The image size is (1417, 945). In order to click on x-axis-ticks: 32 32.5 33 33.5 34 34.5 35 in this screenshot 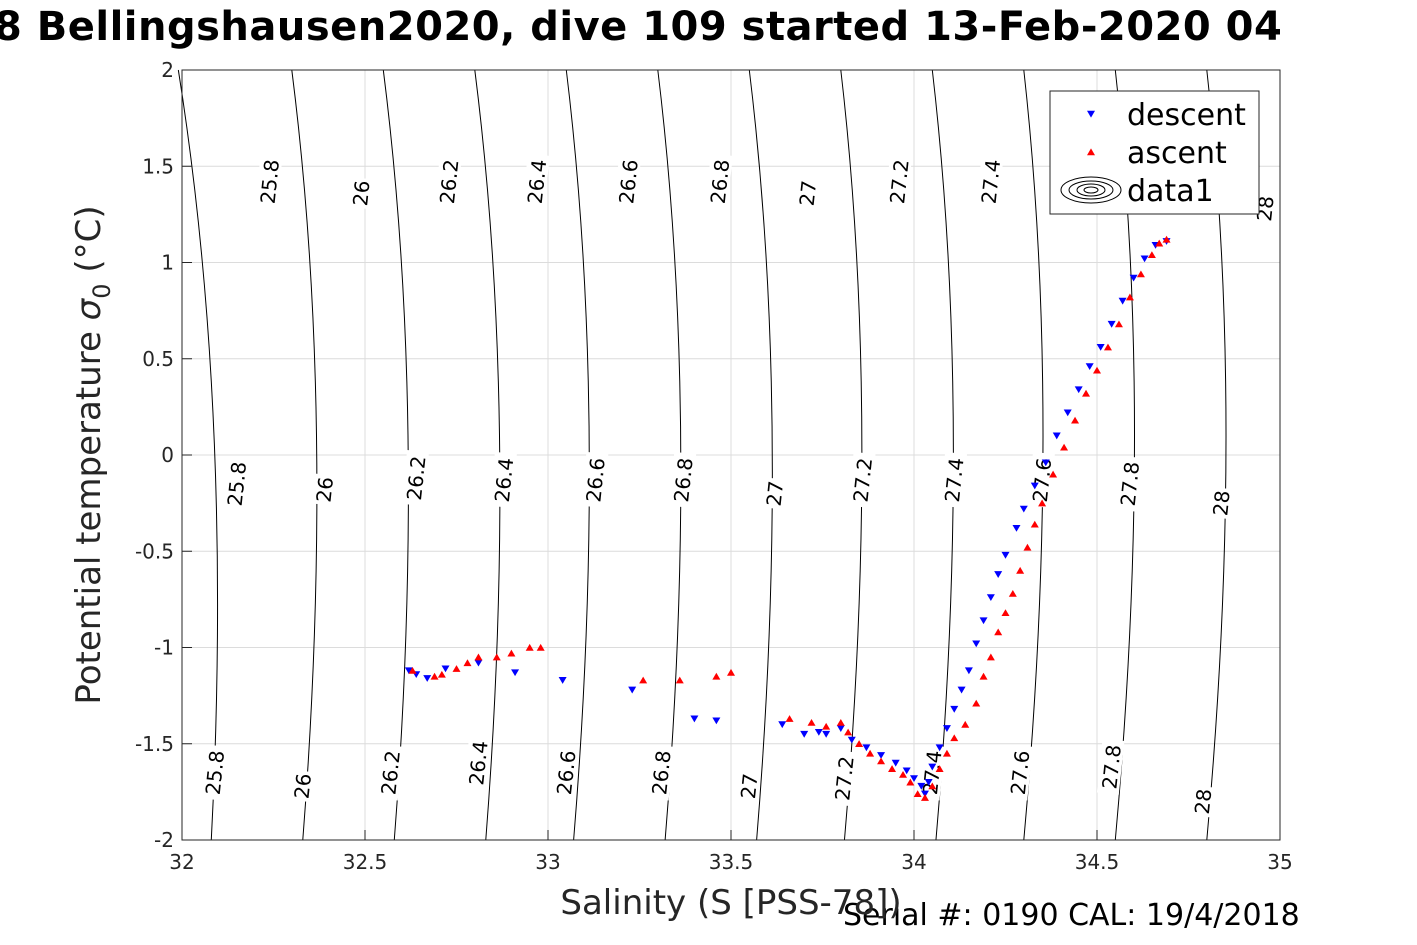, I will do `click(731, 852)`.